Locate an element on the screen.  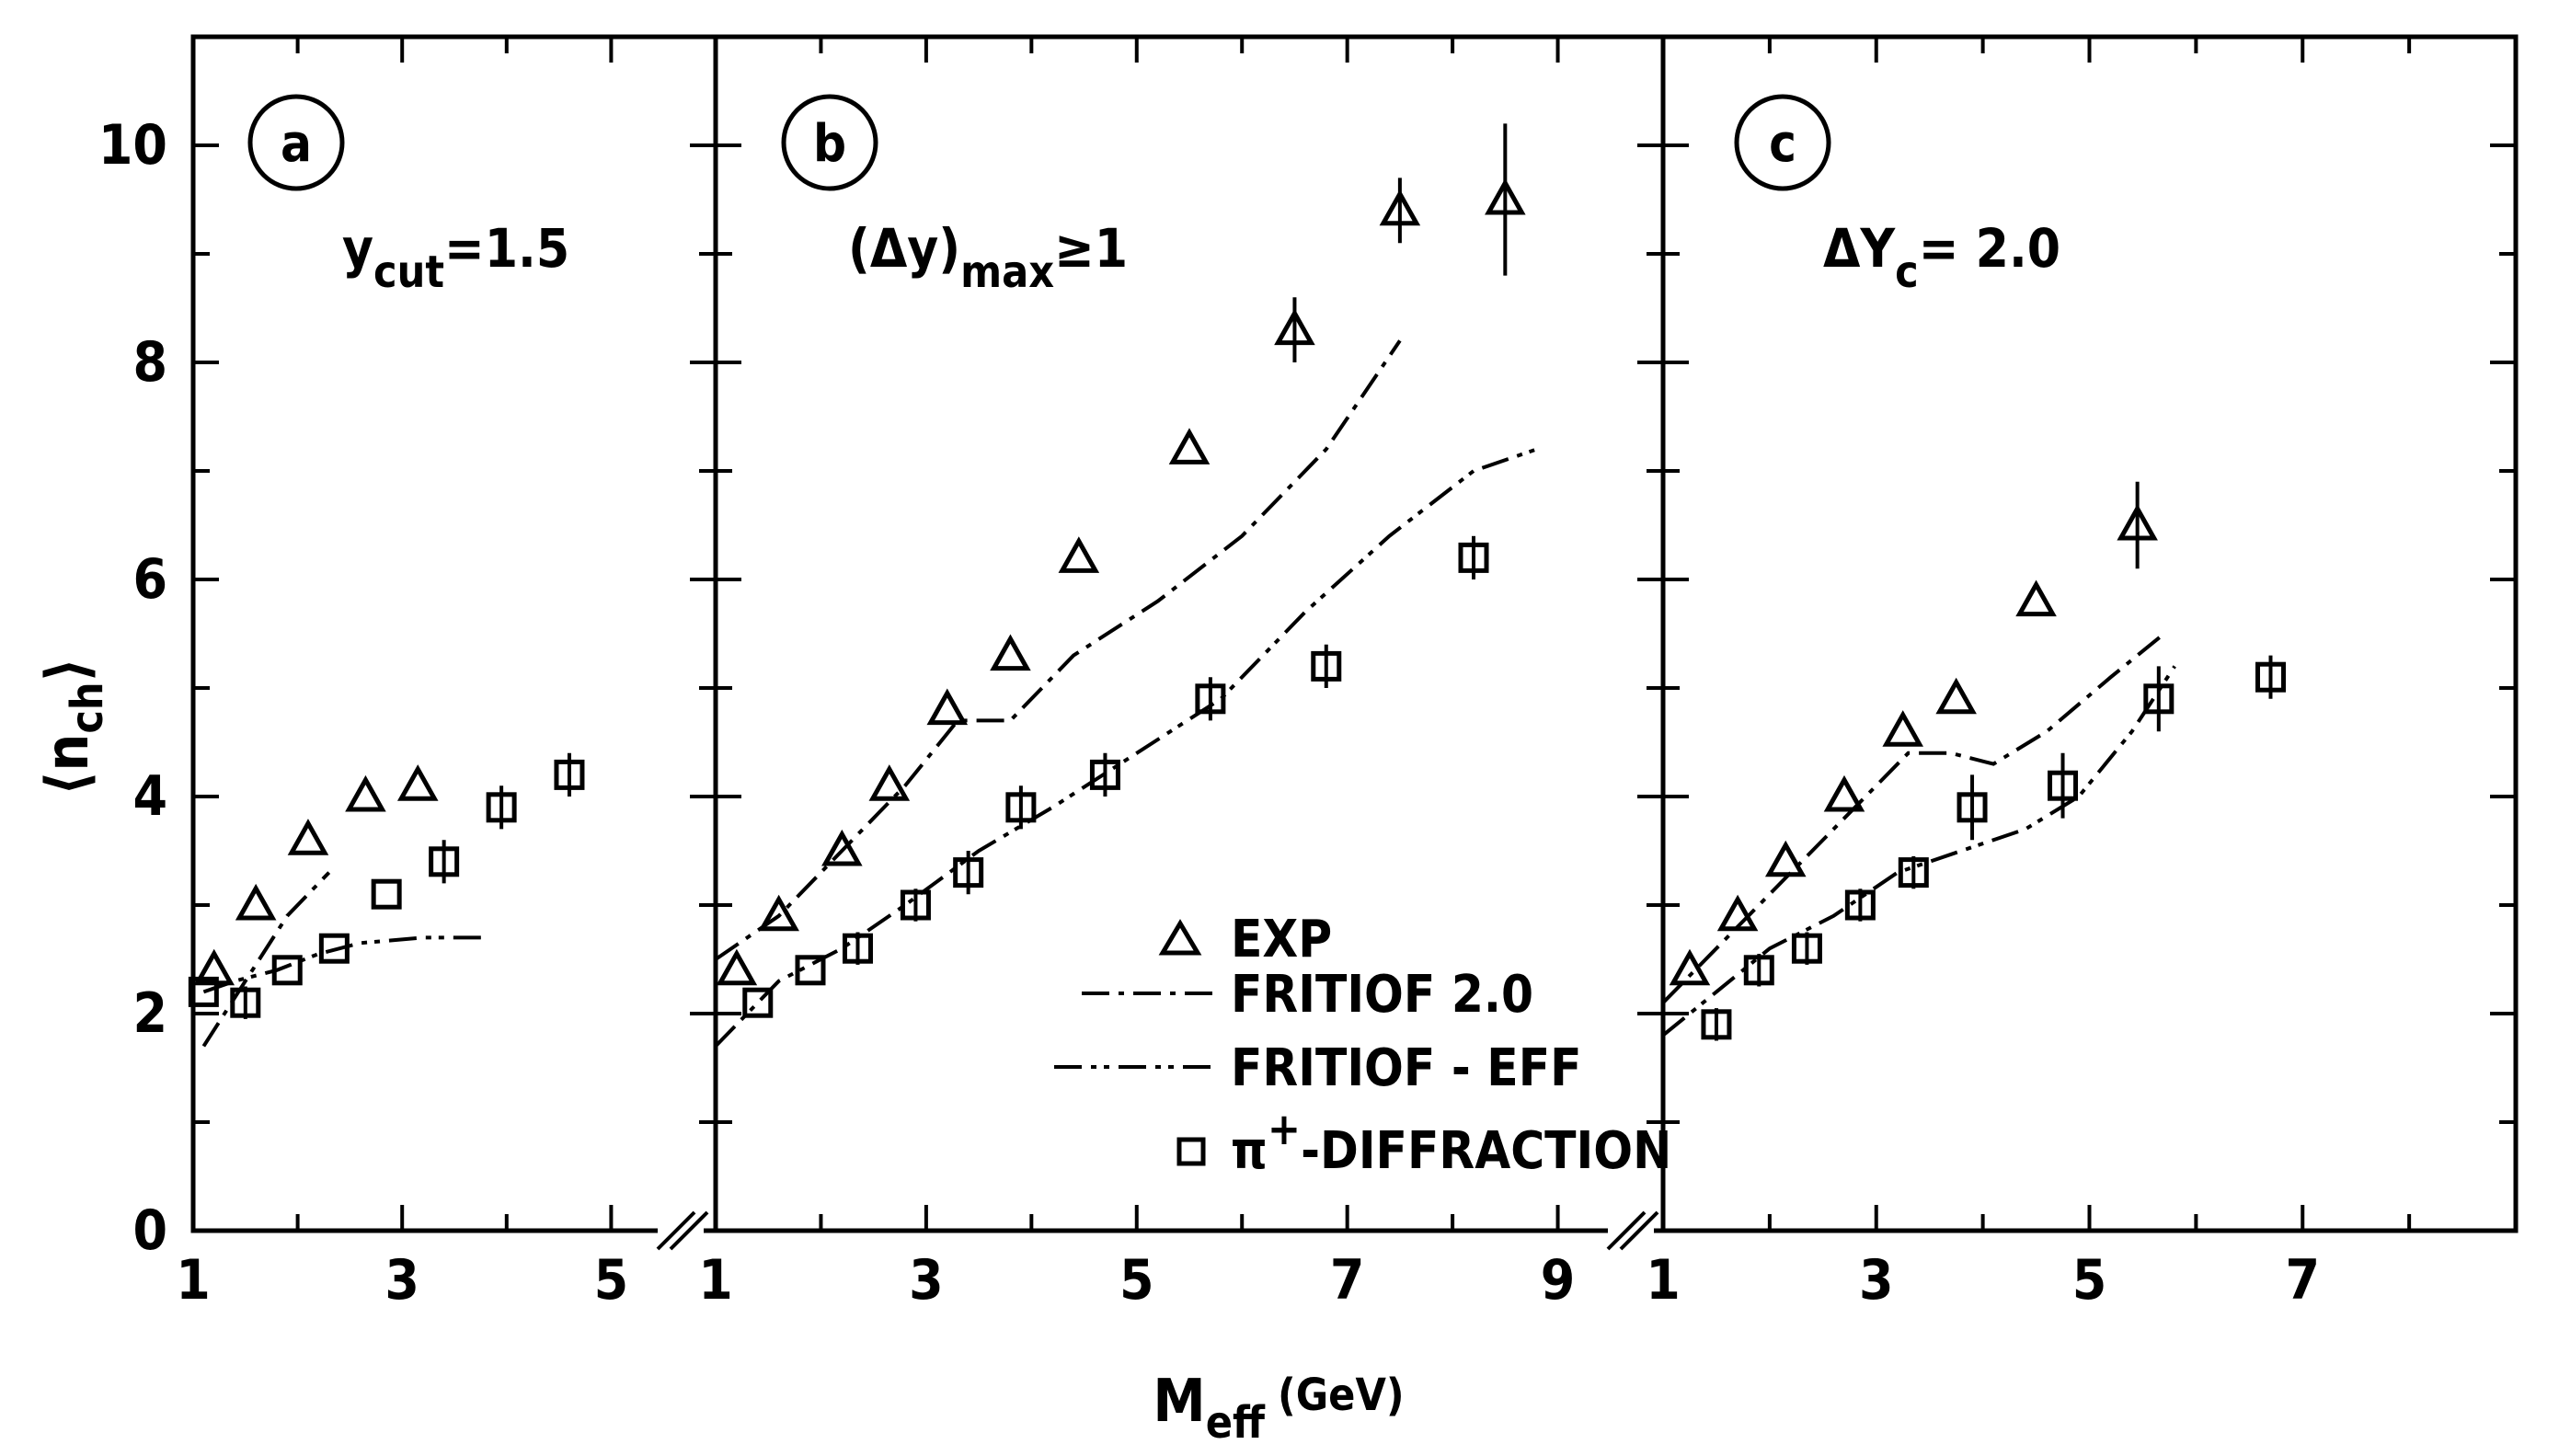
panel-b-label-tail: ≥1 is located at coordinates (1091, 249).